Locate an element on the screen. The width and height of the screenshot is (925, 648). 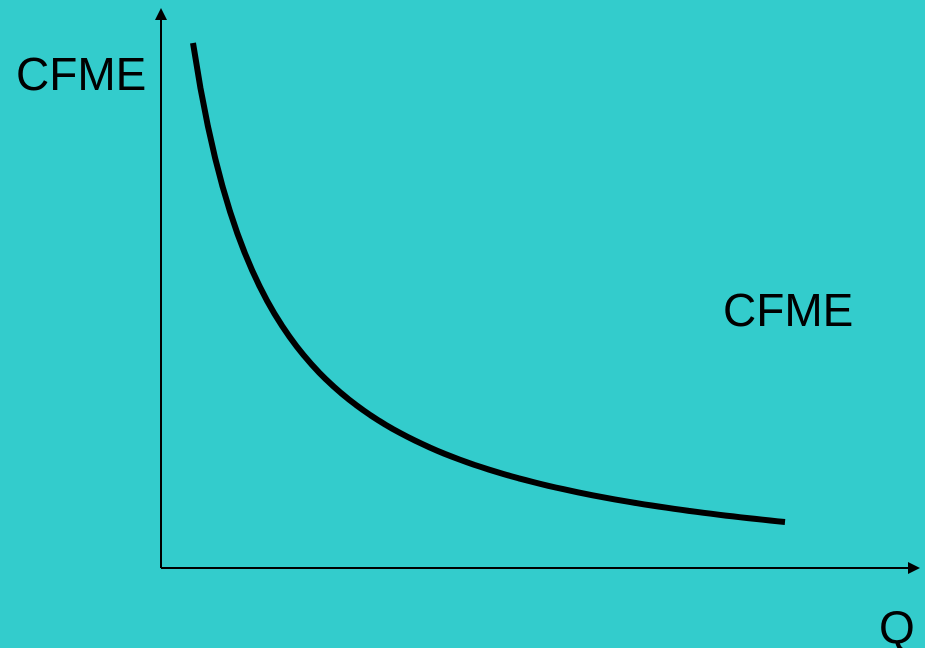
curve-label: CFME is located at coordinates (788, 310).